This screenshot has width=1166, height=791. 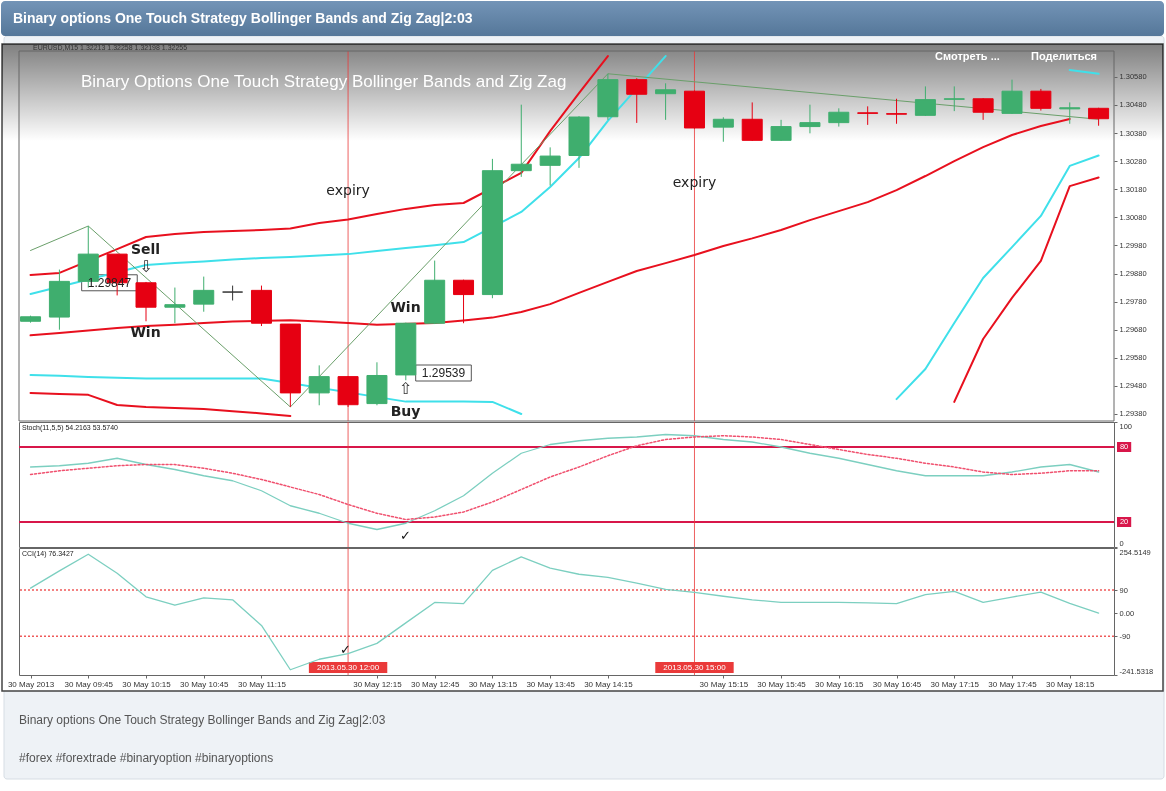 What do you see at coordinates (405, 411) in the screenshot?
I see `annotation: Buy` at bounding box center [405, 411].